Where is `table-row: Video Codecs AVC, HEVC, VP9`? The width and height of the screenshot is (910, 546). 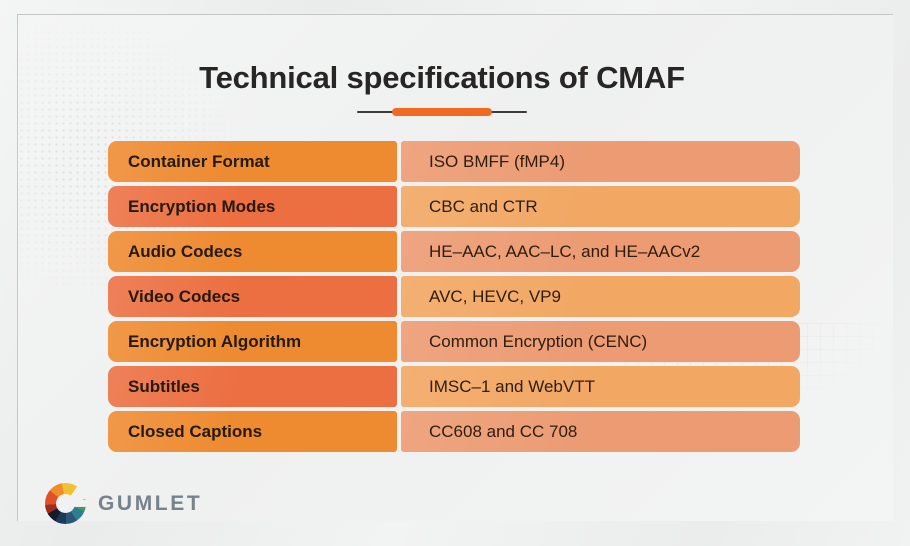
table-row: Video Codecs AVC, HEVC, VP9 is located at coordinates (454, 296).